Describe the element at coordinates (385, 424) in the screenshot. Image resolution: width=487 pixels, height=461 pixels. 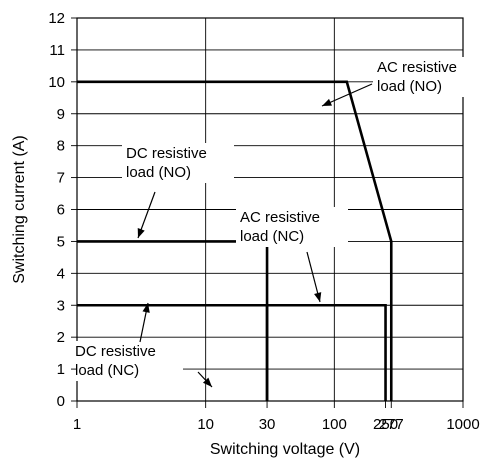
I see `x-tick-label: 250` at that location.